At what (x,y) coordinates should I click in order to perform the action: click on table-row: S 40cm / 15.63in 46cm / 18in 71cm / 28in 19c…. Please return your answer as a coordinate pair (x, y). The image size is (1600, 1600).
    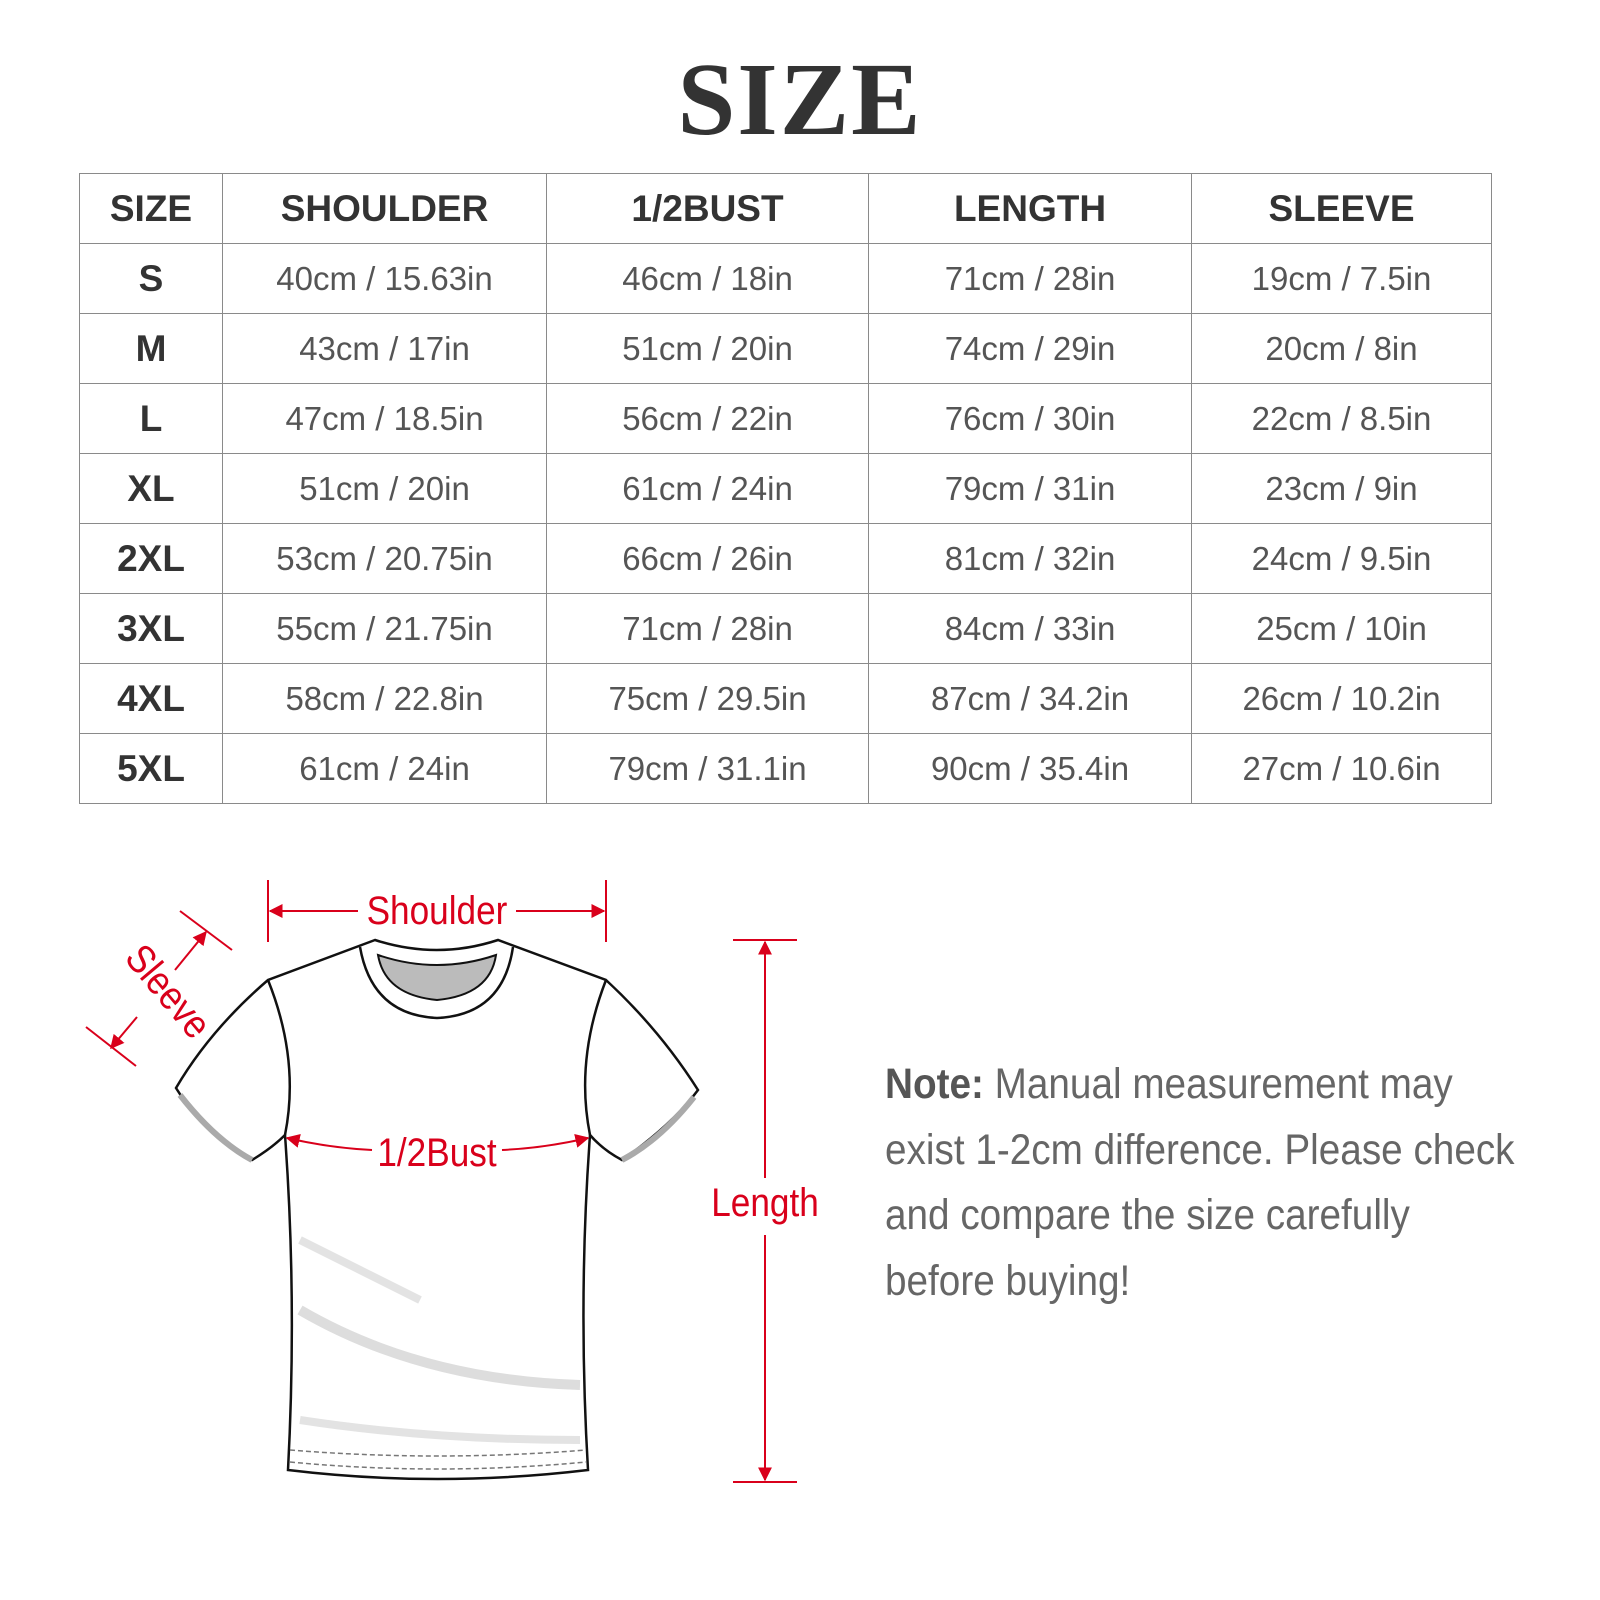
    Looking at the image, I should click on (785, 278).